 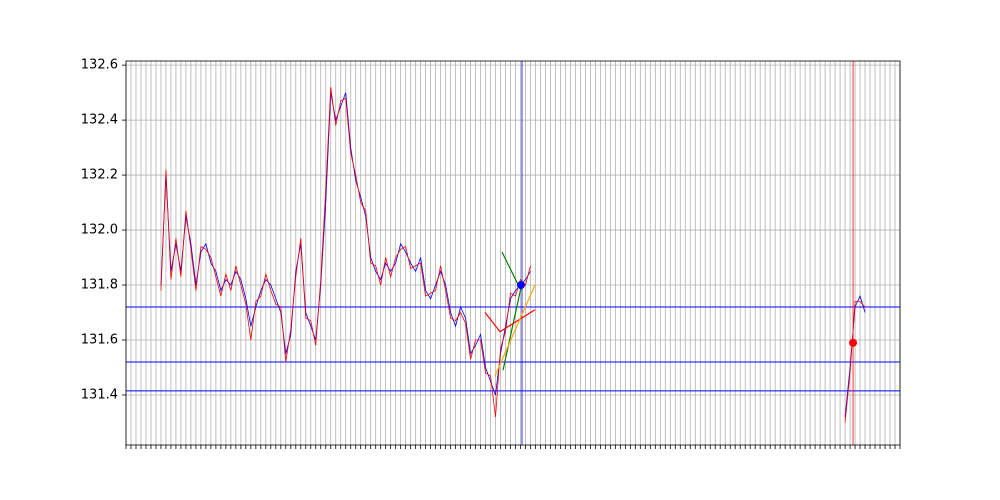 What do you see at coordinates (99, 65) in the screenshot?
I see `y-tick-label: 132.6` at bounding box center [99, 65].